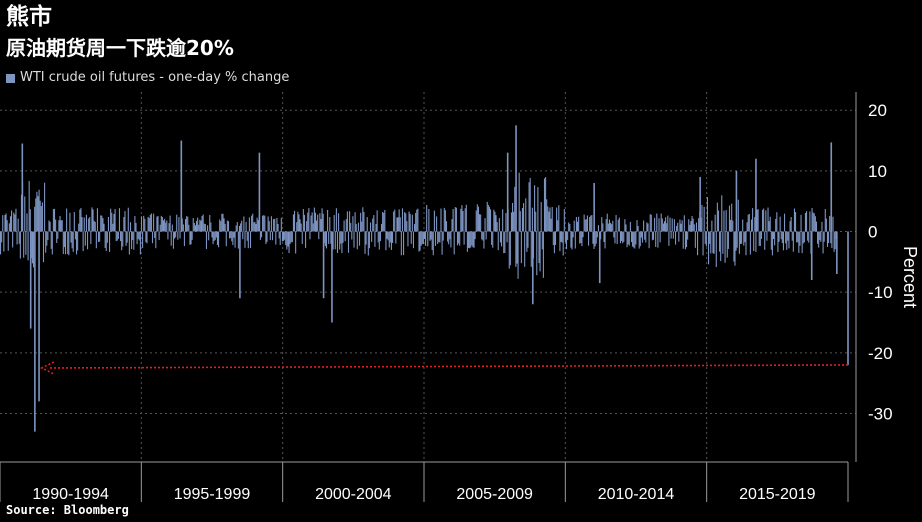  I want to click on x-tick-label: 1990-1994, so click(70, 494).